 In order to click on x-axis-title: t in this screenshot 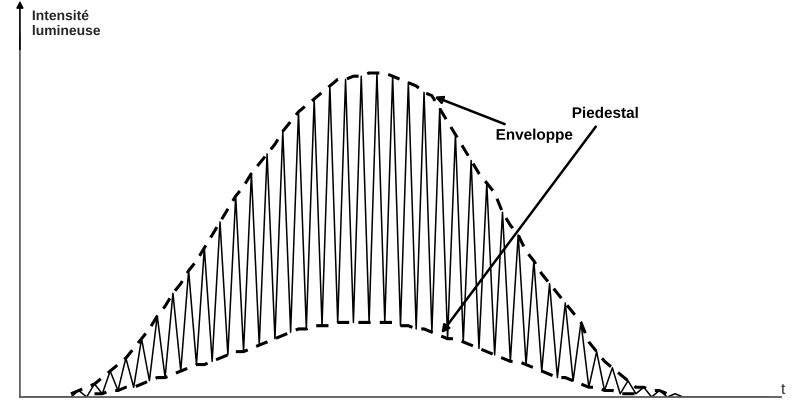, I will do `click(783, 389)`.